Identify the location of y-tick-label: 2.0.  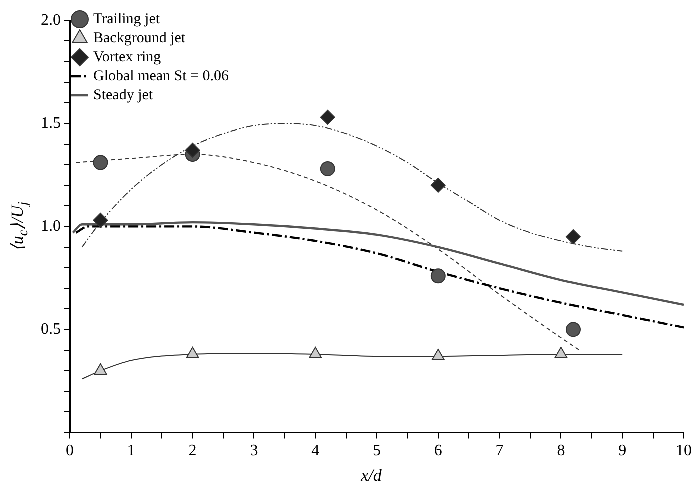
(51, 20).